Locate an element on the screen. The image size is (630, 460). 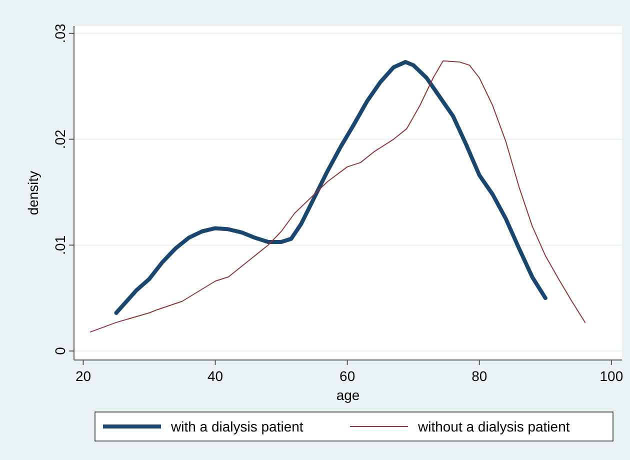
y-tick-label: .03 is located at coordinates (60, 33).